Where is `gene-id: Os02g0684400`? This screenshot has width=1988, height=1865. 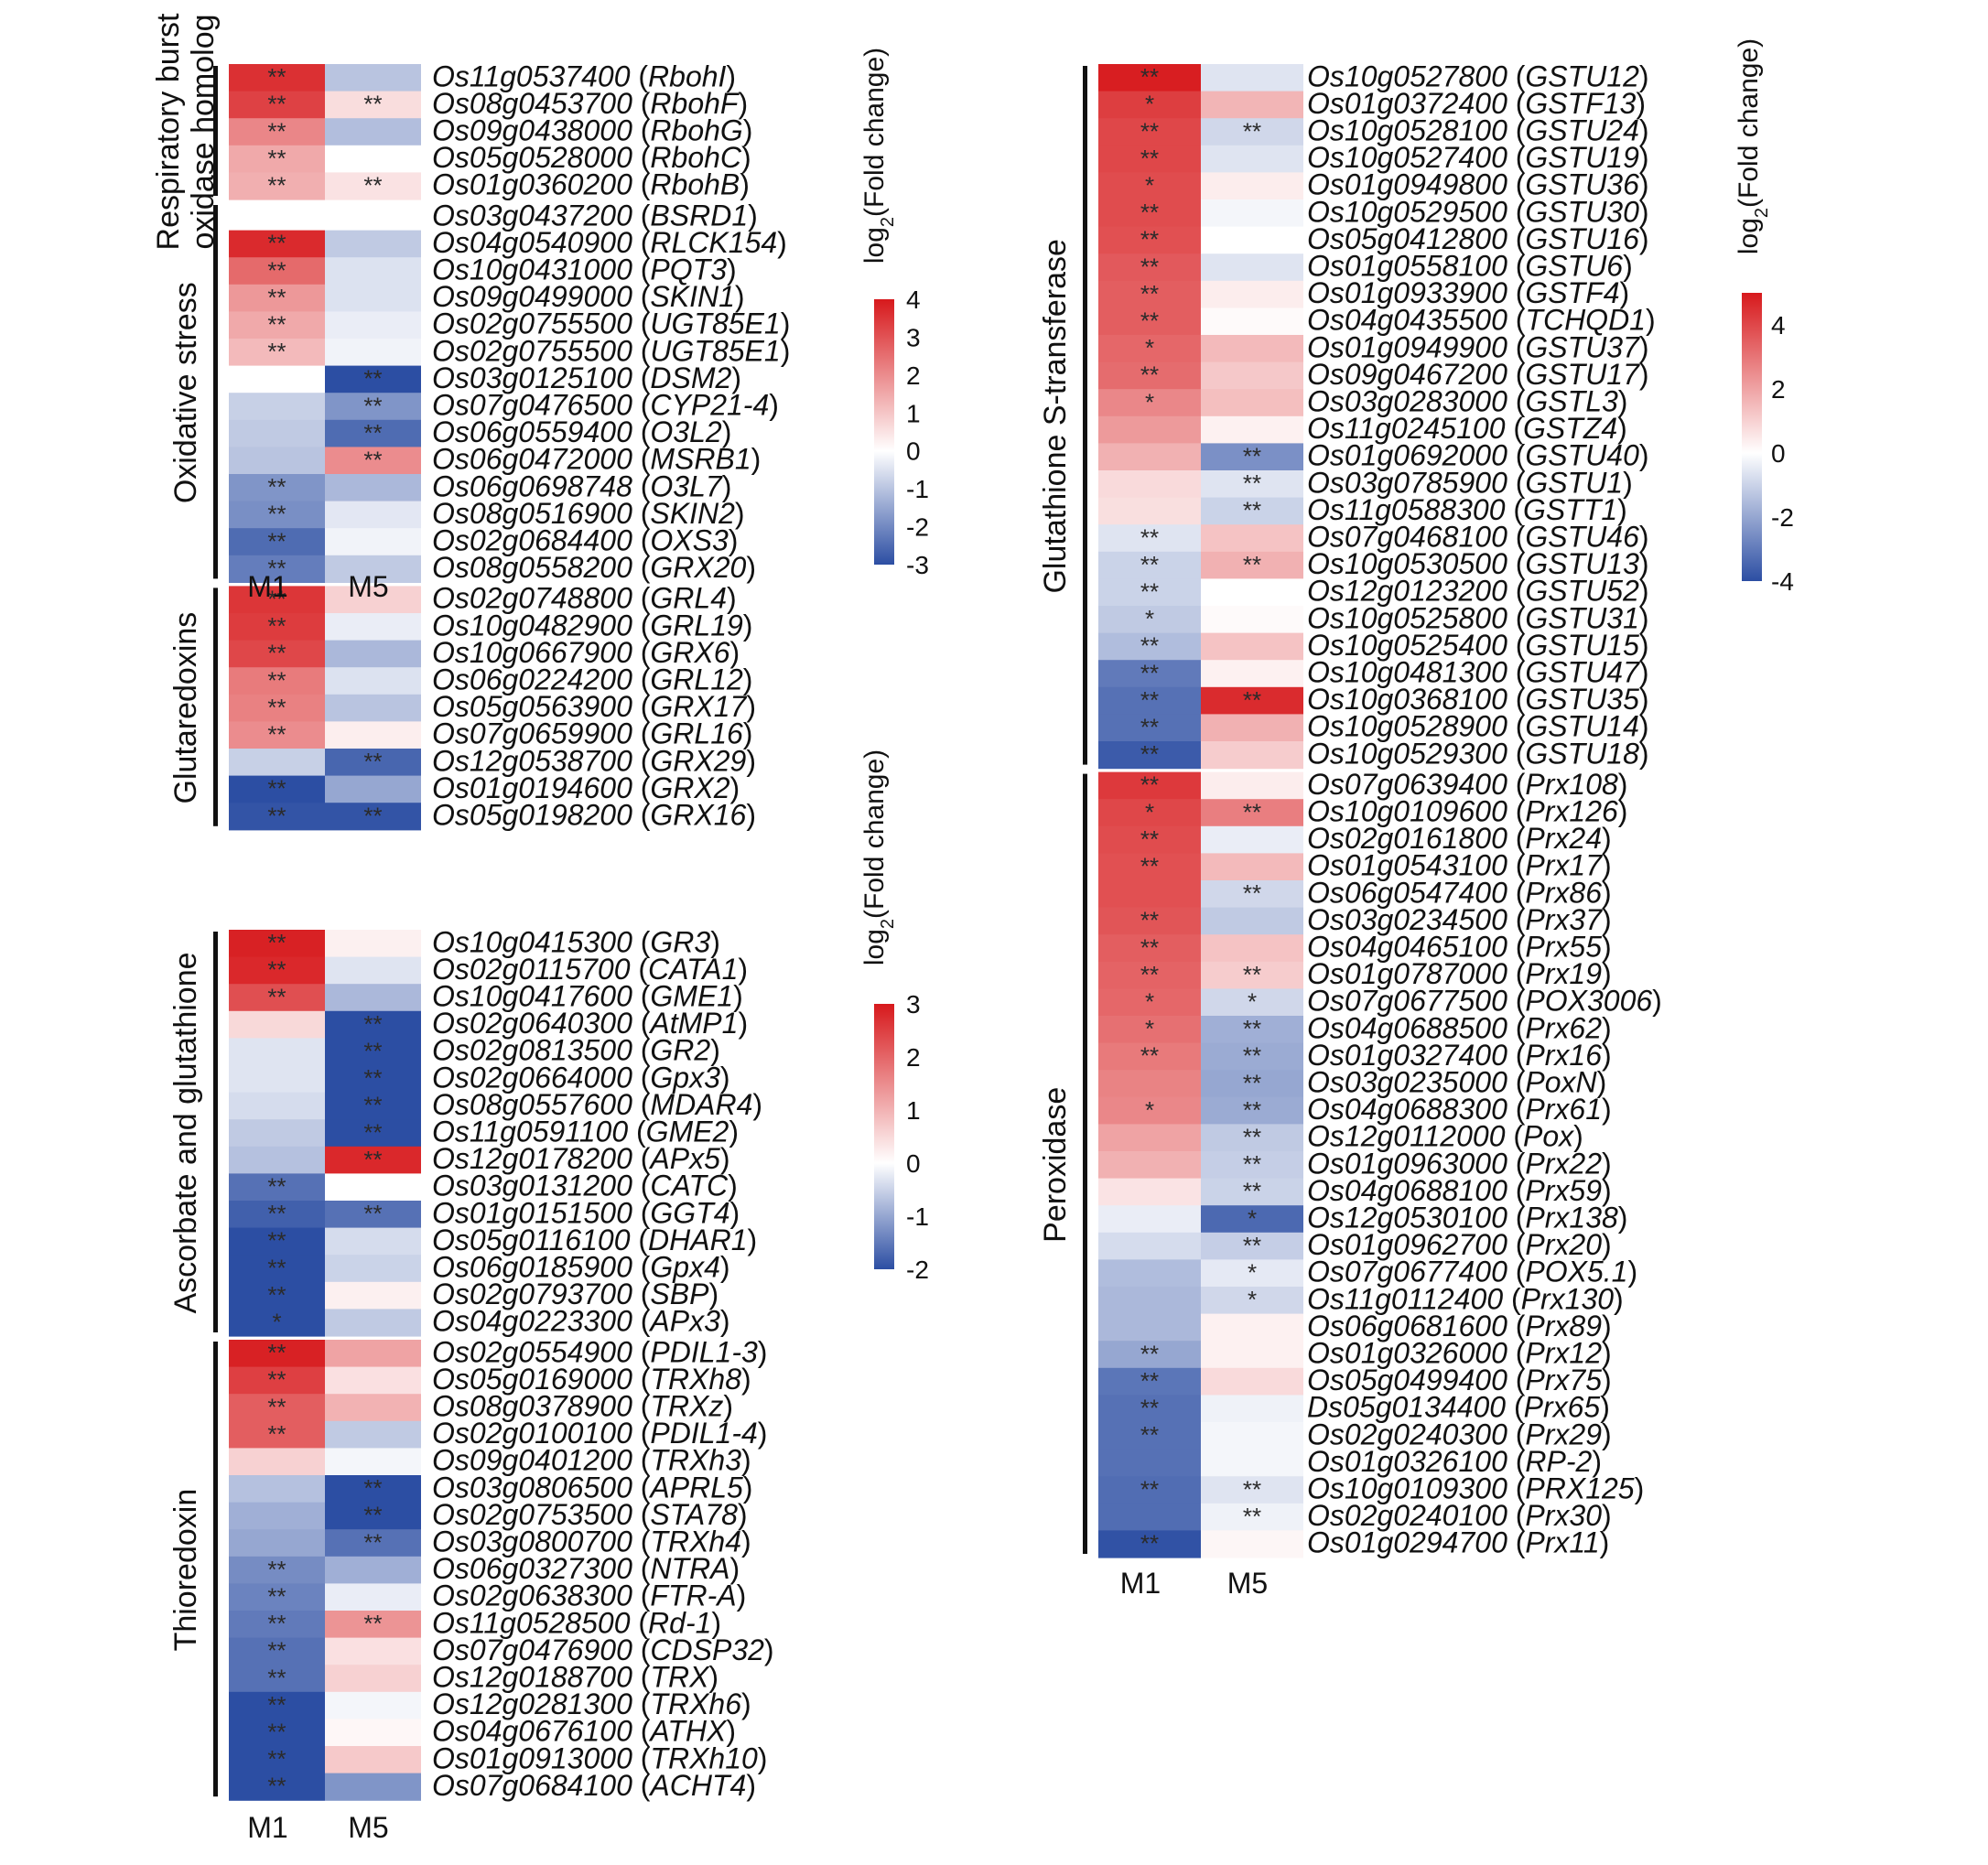
gene-id: Os02g0684400 is located at coordinates (532, 540).